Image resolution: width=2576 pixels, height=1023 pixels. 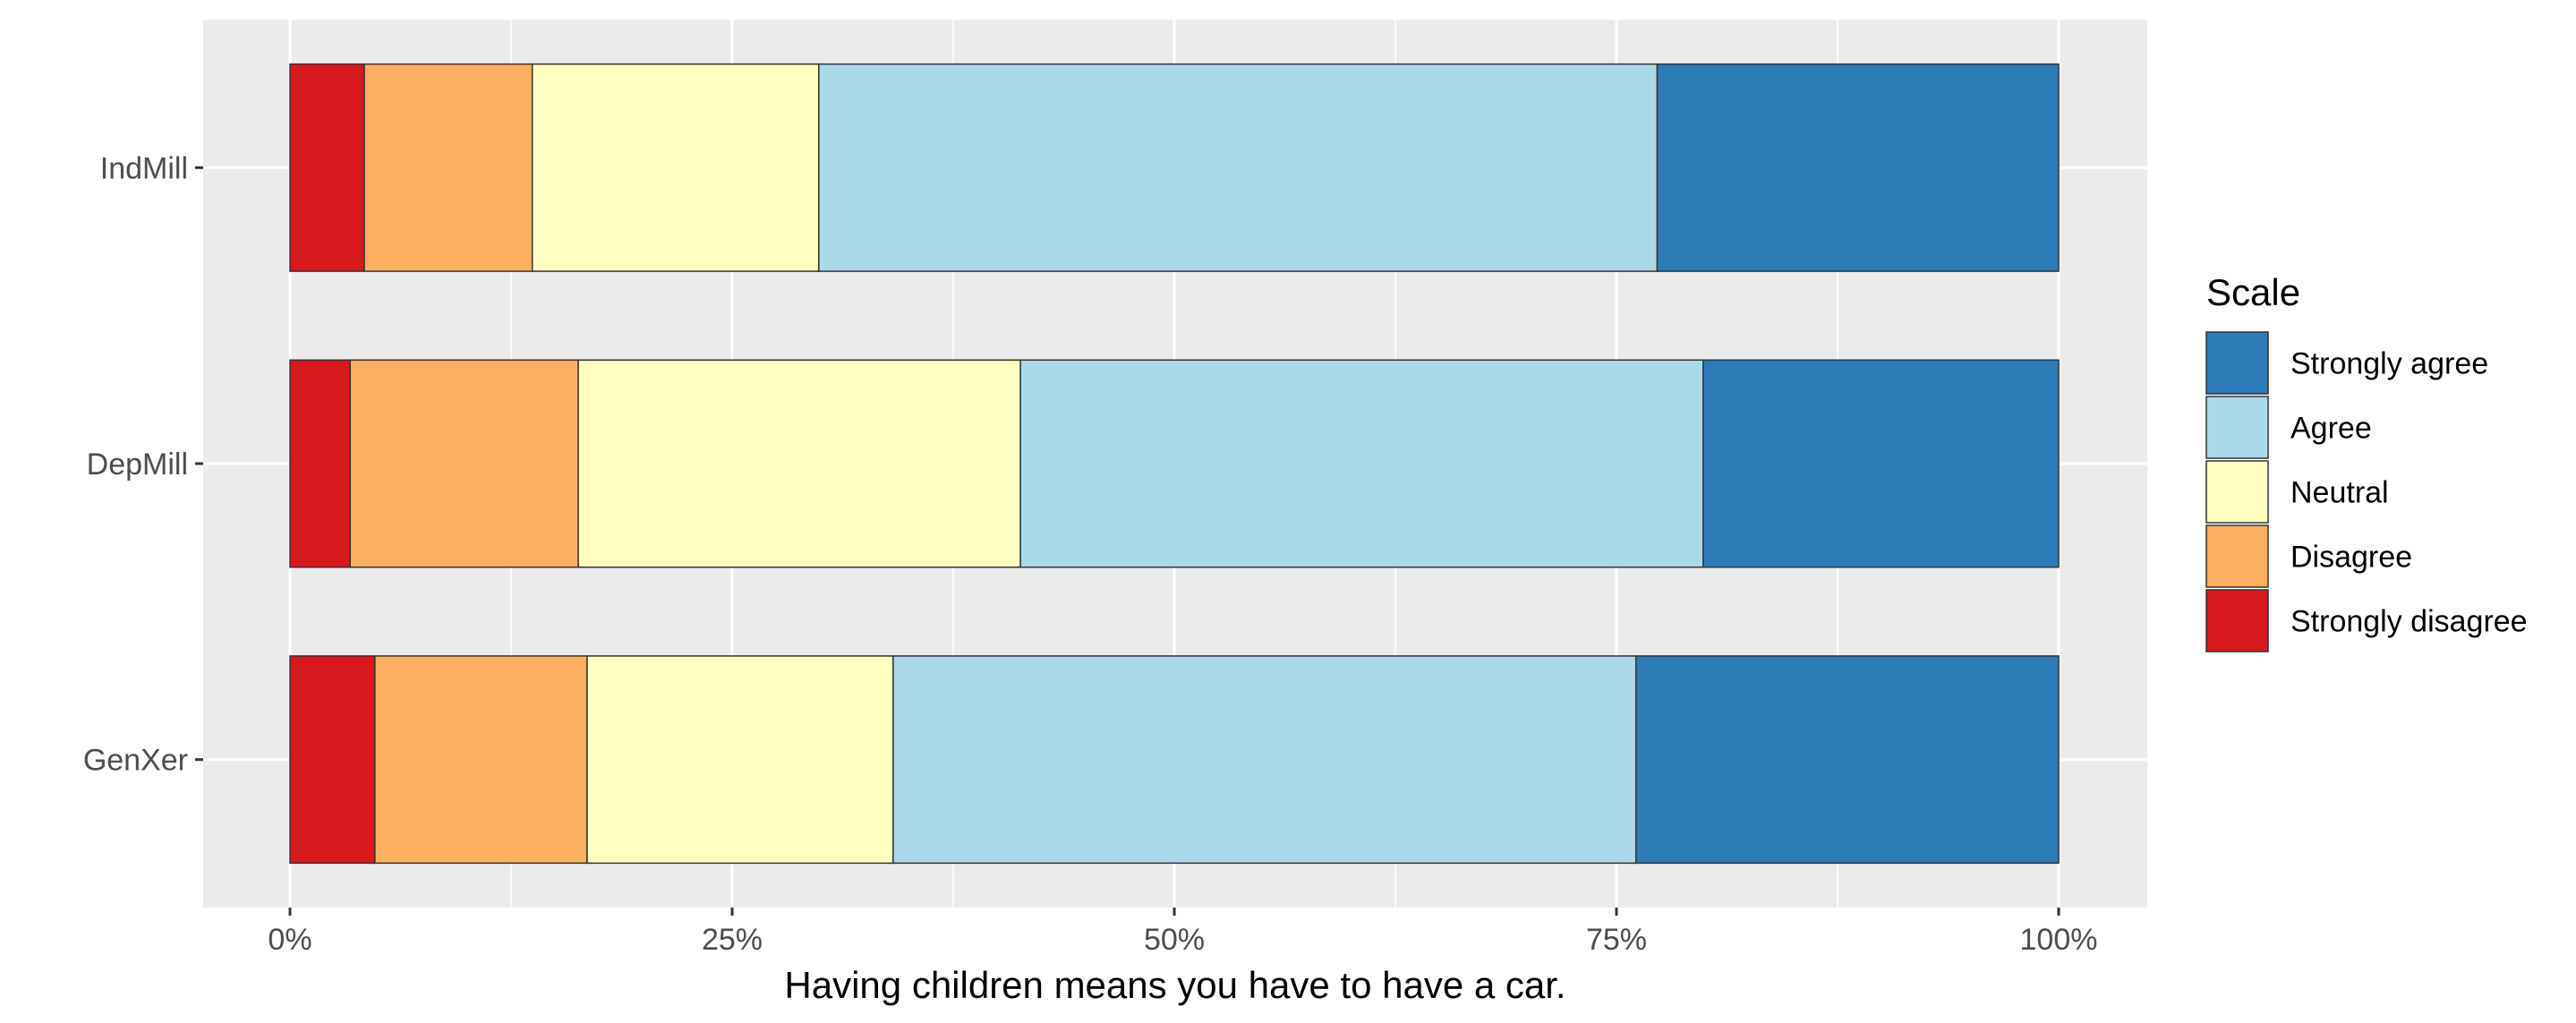 What do you see at coordinates (135, 761) in the screenshot?
I see `y-tick-label: GenXer` at bounding box center [135, 761].